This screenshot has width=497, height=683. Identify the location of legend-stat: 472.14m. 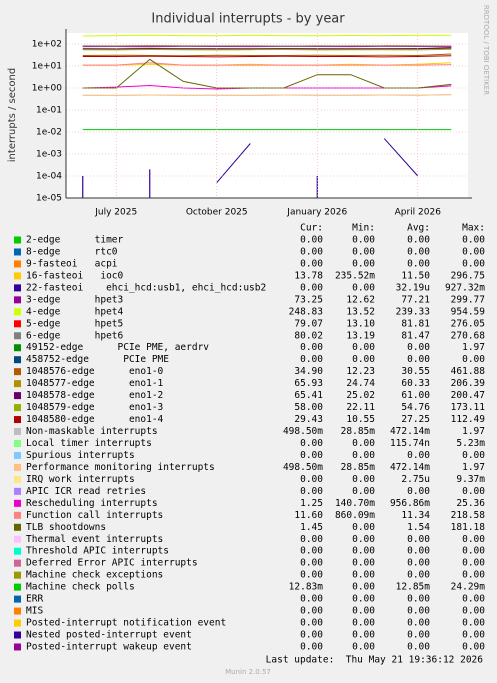
(410, 467).